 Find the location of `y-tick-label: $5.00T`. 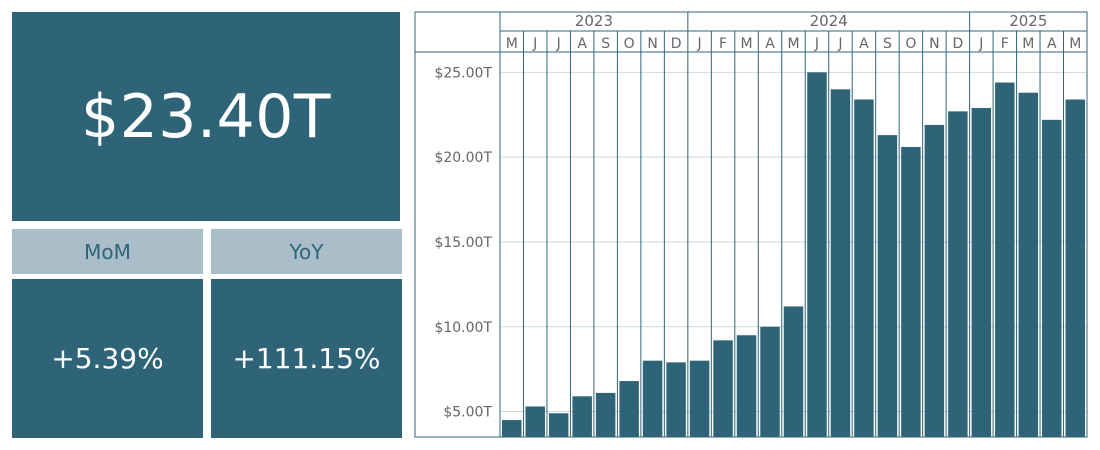

y-tick-label: $5.00T is located at coordinates (467, 413).